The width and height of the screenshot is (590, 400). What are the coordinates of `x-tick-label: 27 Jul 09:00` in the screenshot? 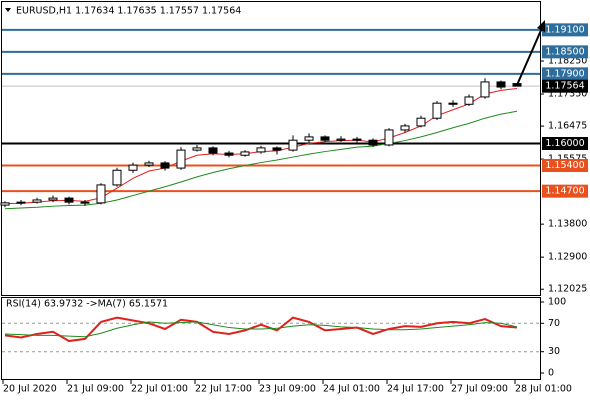 It's located at (479, 389).